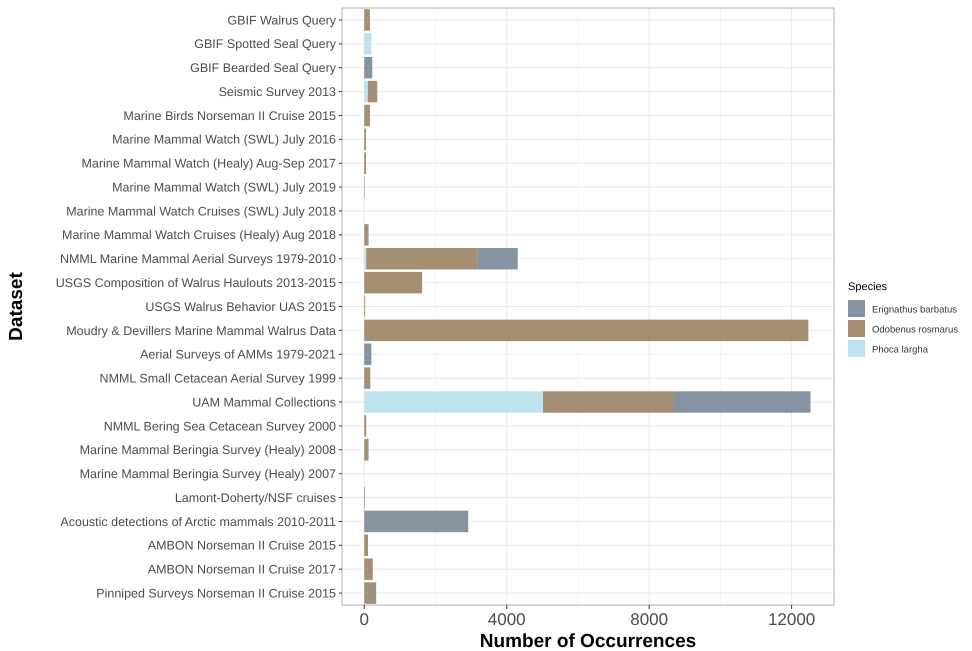  What do you see at coordinates (16, 306) in the screenshot?
I see `y-axis-title: Dataset` at bounding box center [16, 306].